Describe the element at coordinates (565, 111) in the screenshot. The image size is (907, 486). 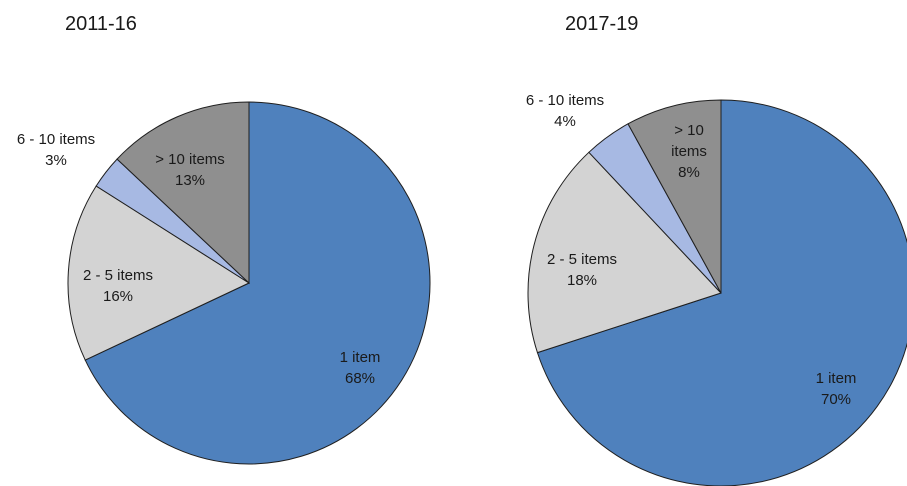
I see `slice-label: 6 - 10 items 4%` at that location.